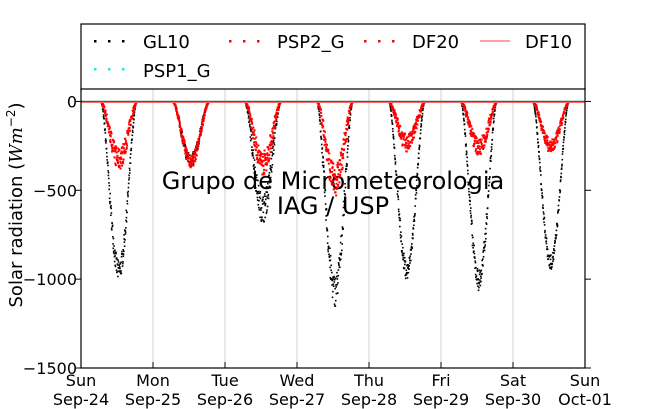  Describe the element at coordinates (153, 399) in the screenshot. I see `x-tick-date-1: Sep-25` at that location.